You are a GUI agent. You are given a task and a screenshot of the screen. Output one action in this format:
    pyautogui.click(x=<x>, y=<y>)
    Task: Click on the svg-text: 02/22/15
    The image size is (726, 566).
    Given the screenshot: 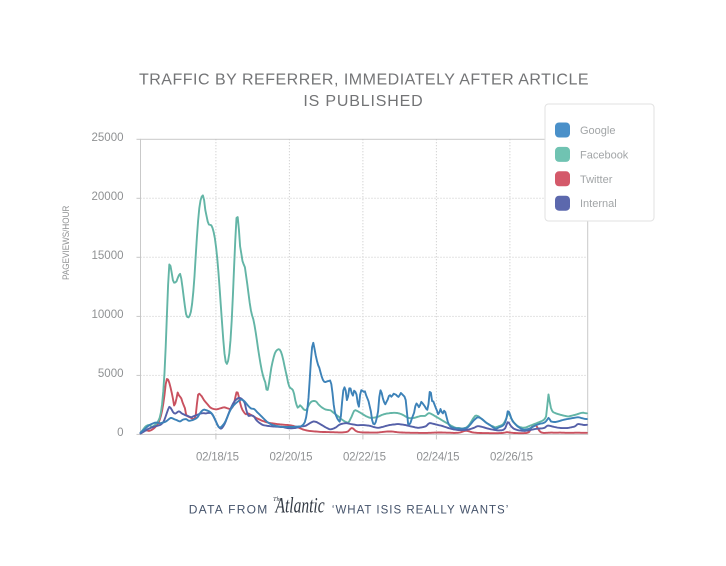 What is the action you would take?
    pyautogui.click(x=364, y=458)
    